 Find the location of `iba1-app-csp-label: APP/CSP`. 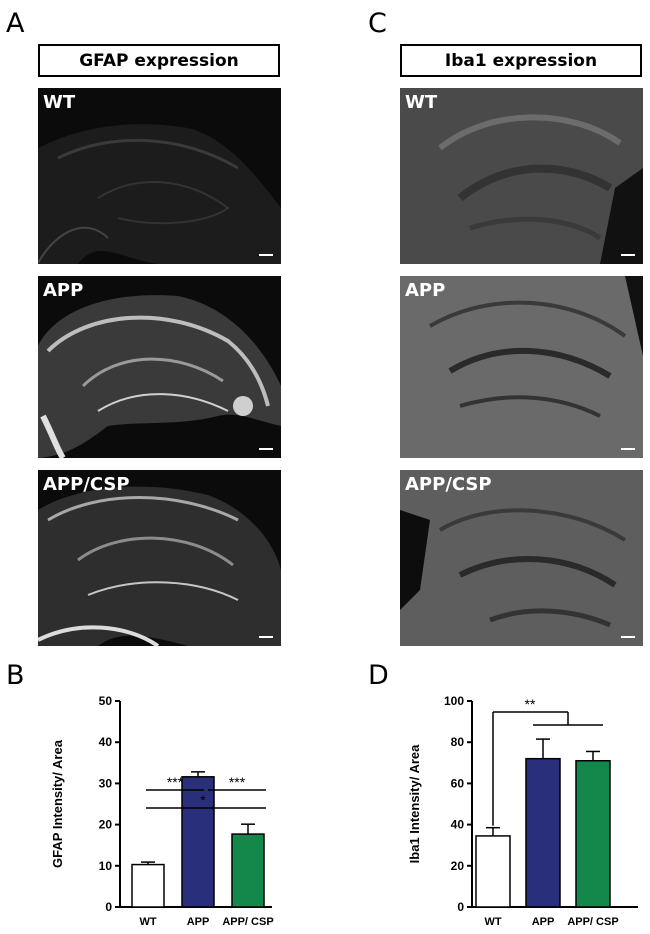

iba1-app-csp-label: APP/CSP is located at coordinates (448, 484).